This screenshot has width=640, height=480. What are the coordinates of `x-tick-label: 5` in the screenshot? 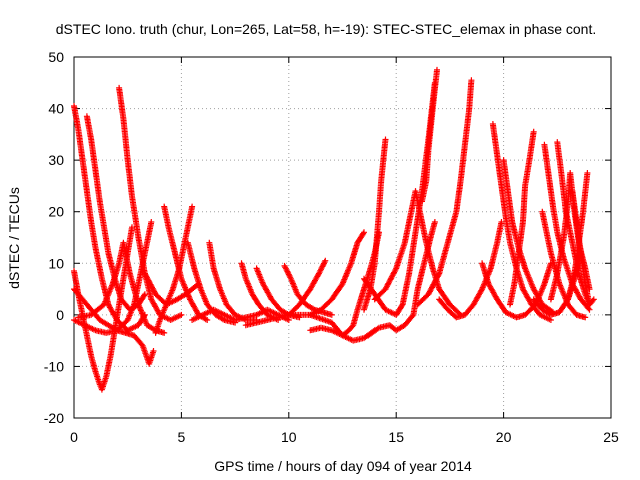 It's located at (182, 437).